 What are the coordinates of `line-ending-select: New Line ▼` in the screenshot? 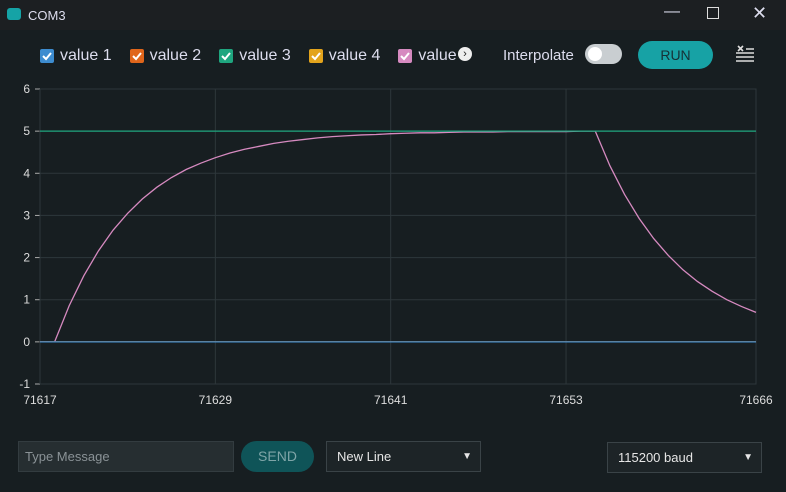 It's located at (403, 456).